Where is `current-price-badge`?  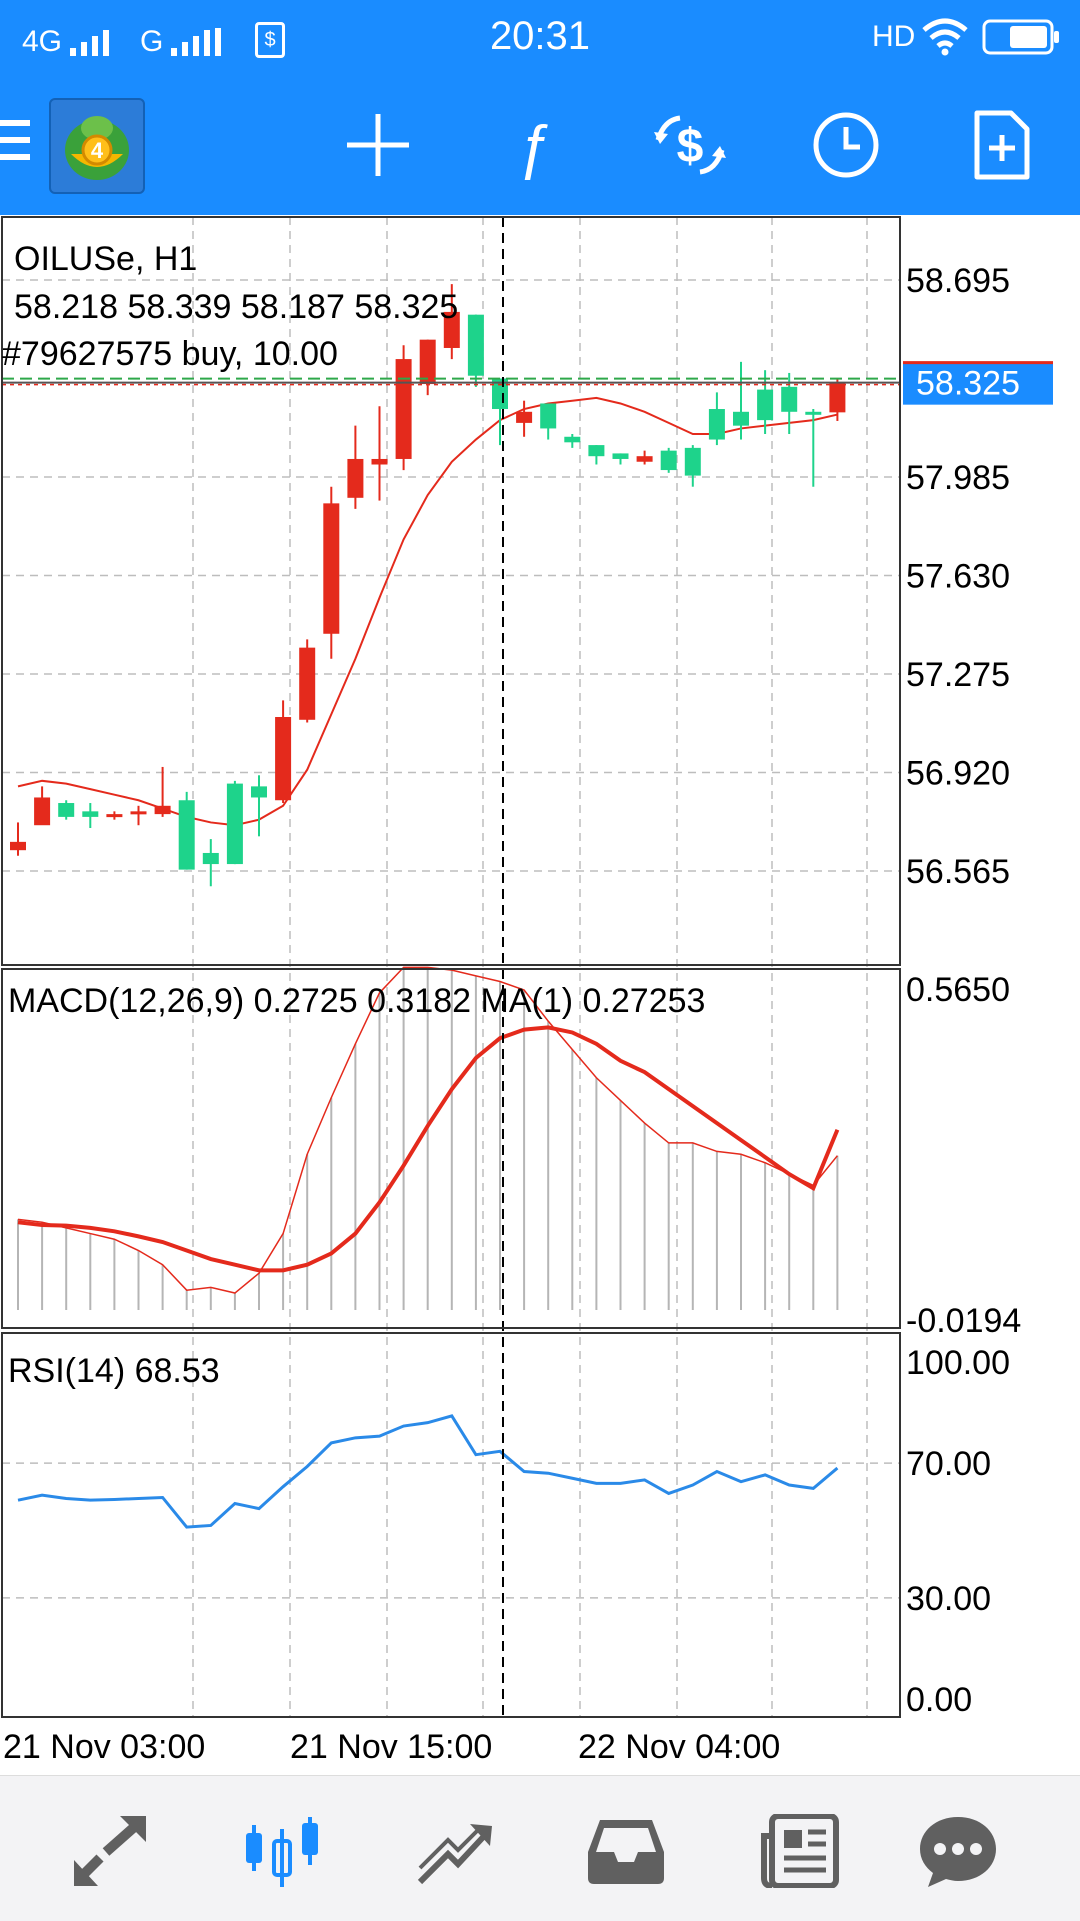 current-price-badge is located at coordinates (978, 383).